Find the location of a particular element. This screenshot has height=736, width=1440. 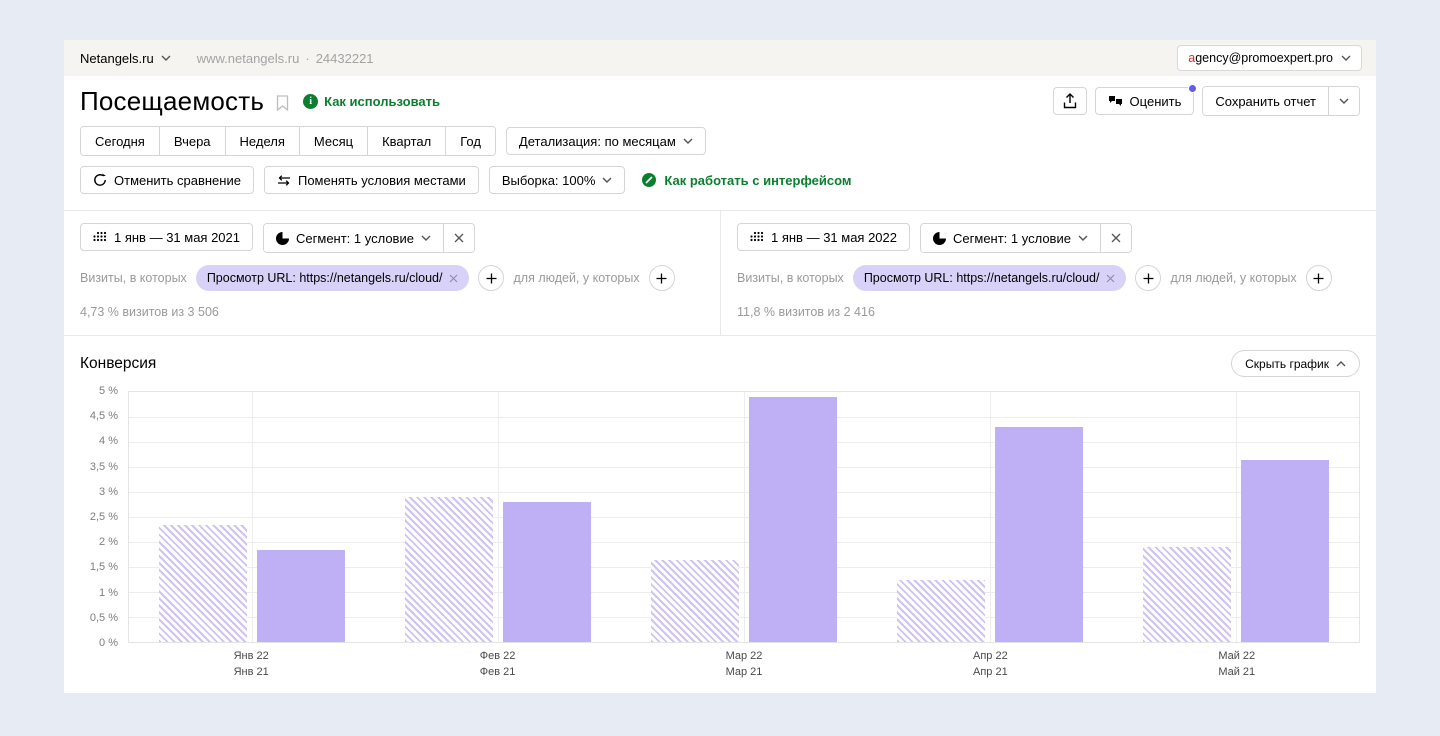

plus-icon is located at coordinates (491, 278).